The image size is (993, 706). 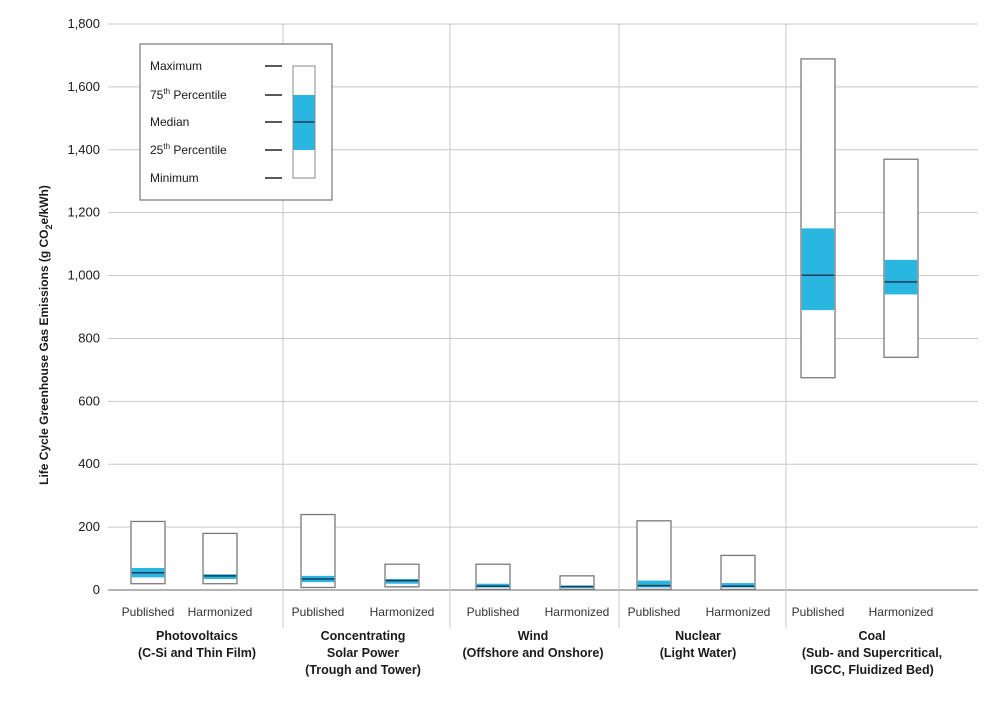 I want to click on y-tick-label: 1,000, so click(x=83, y=275).